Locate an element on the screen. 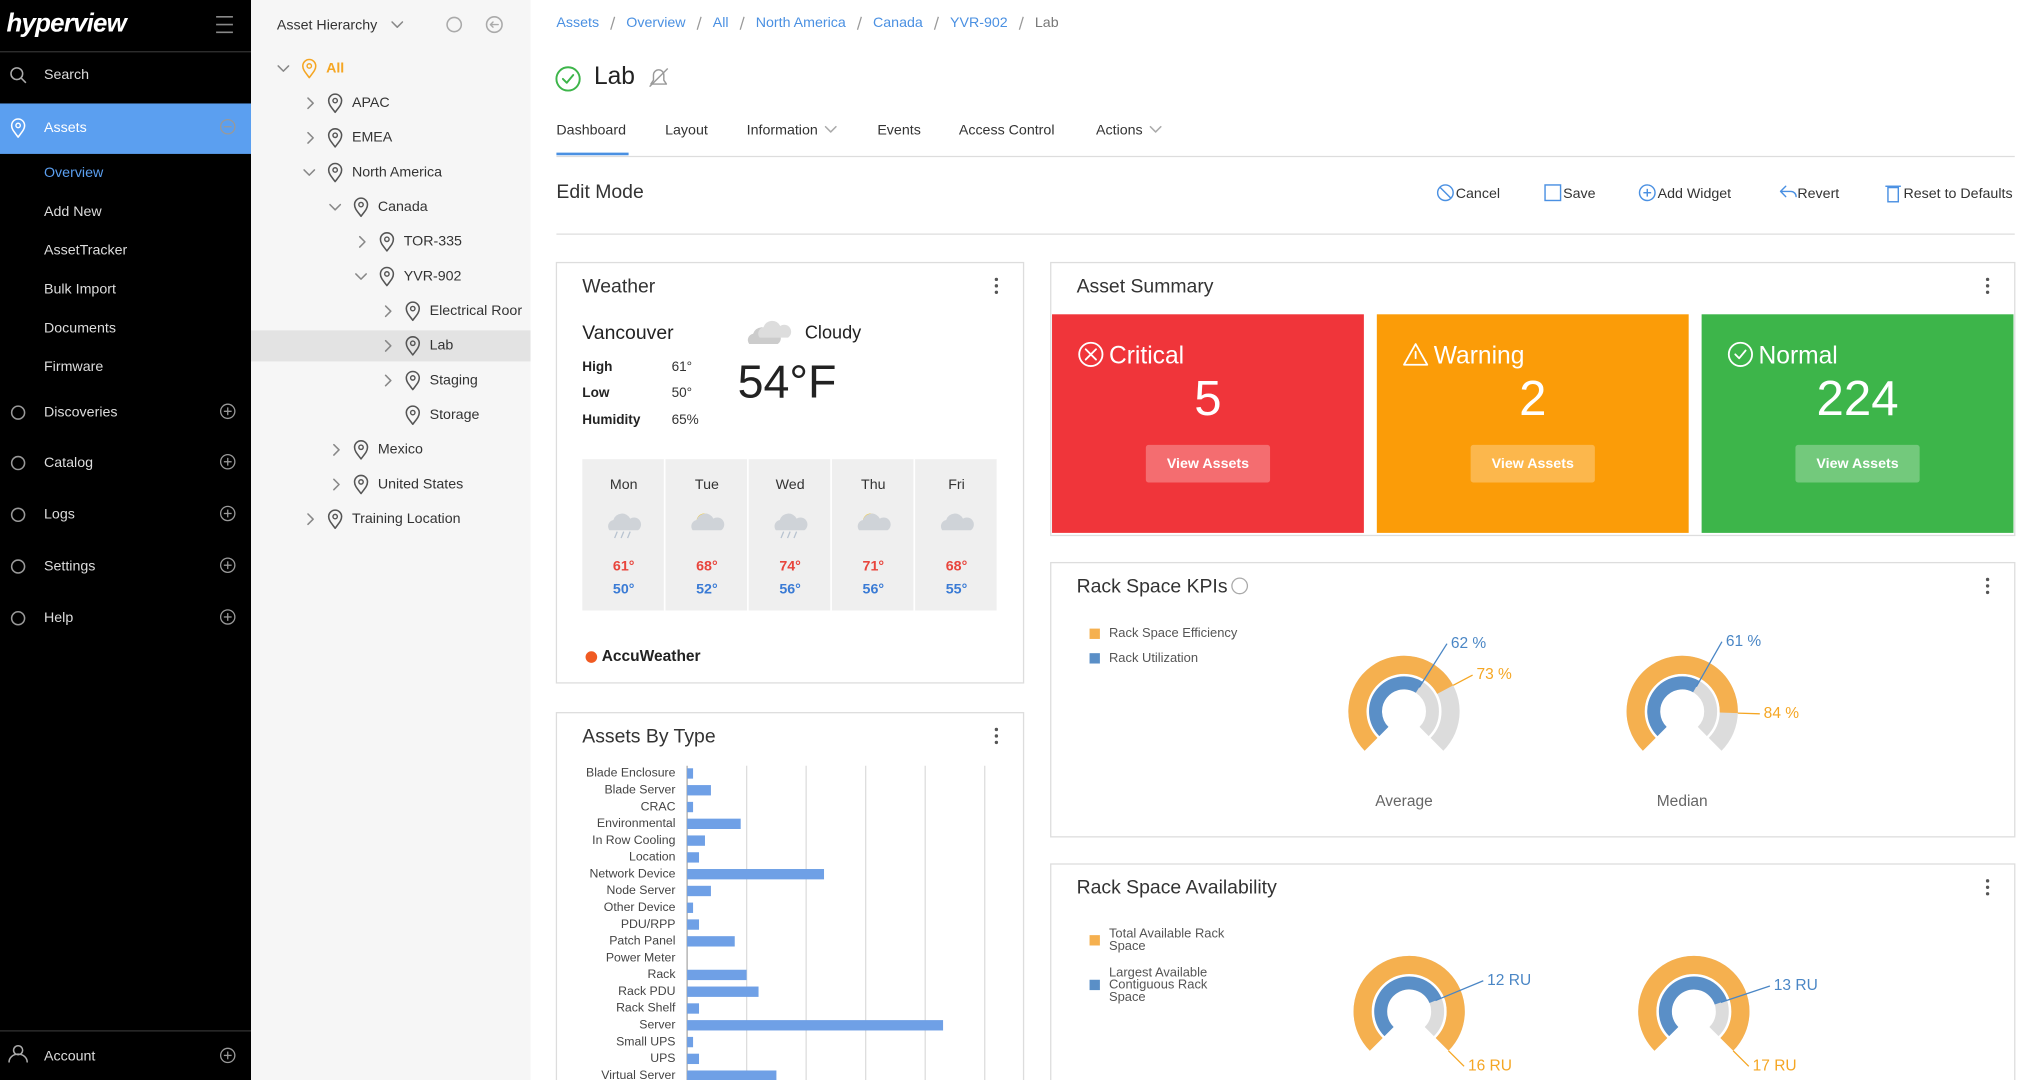 The height and width of the screenshot is (1080, 2029). edit-action: Save is located at coordinates (1579, 194).